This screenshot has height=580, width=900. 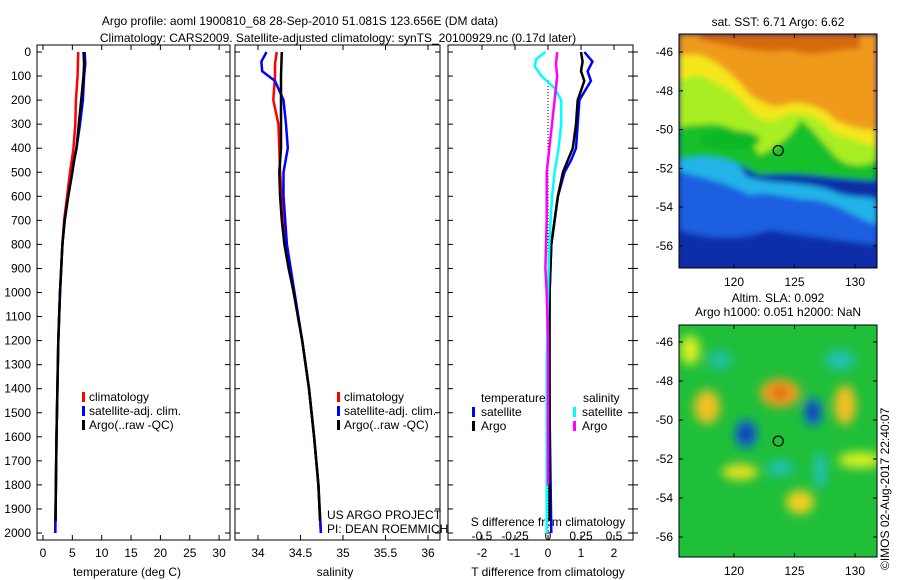 I want to click on lon-tick-label: 130, so click(x=855, y=571).